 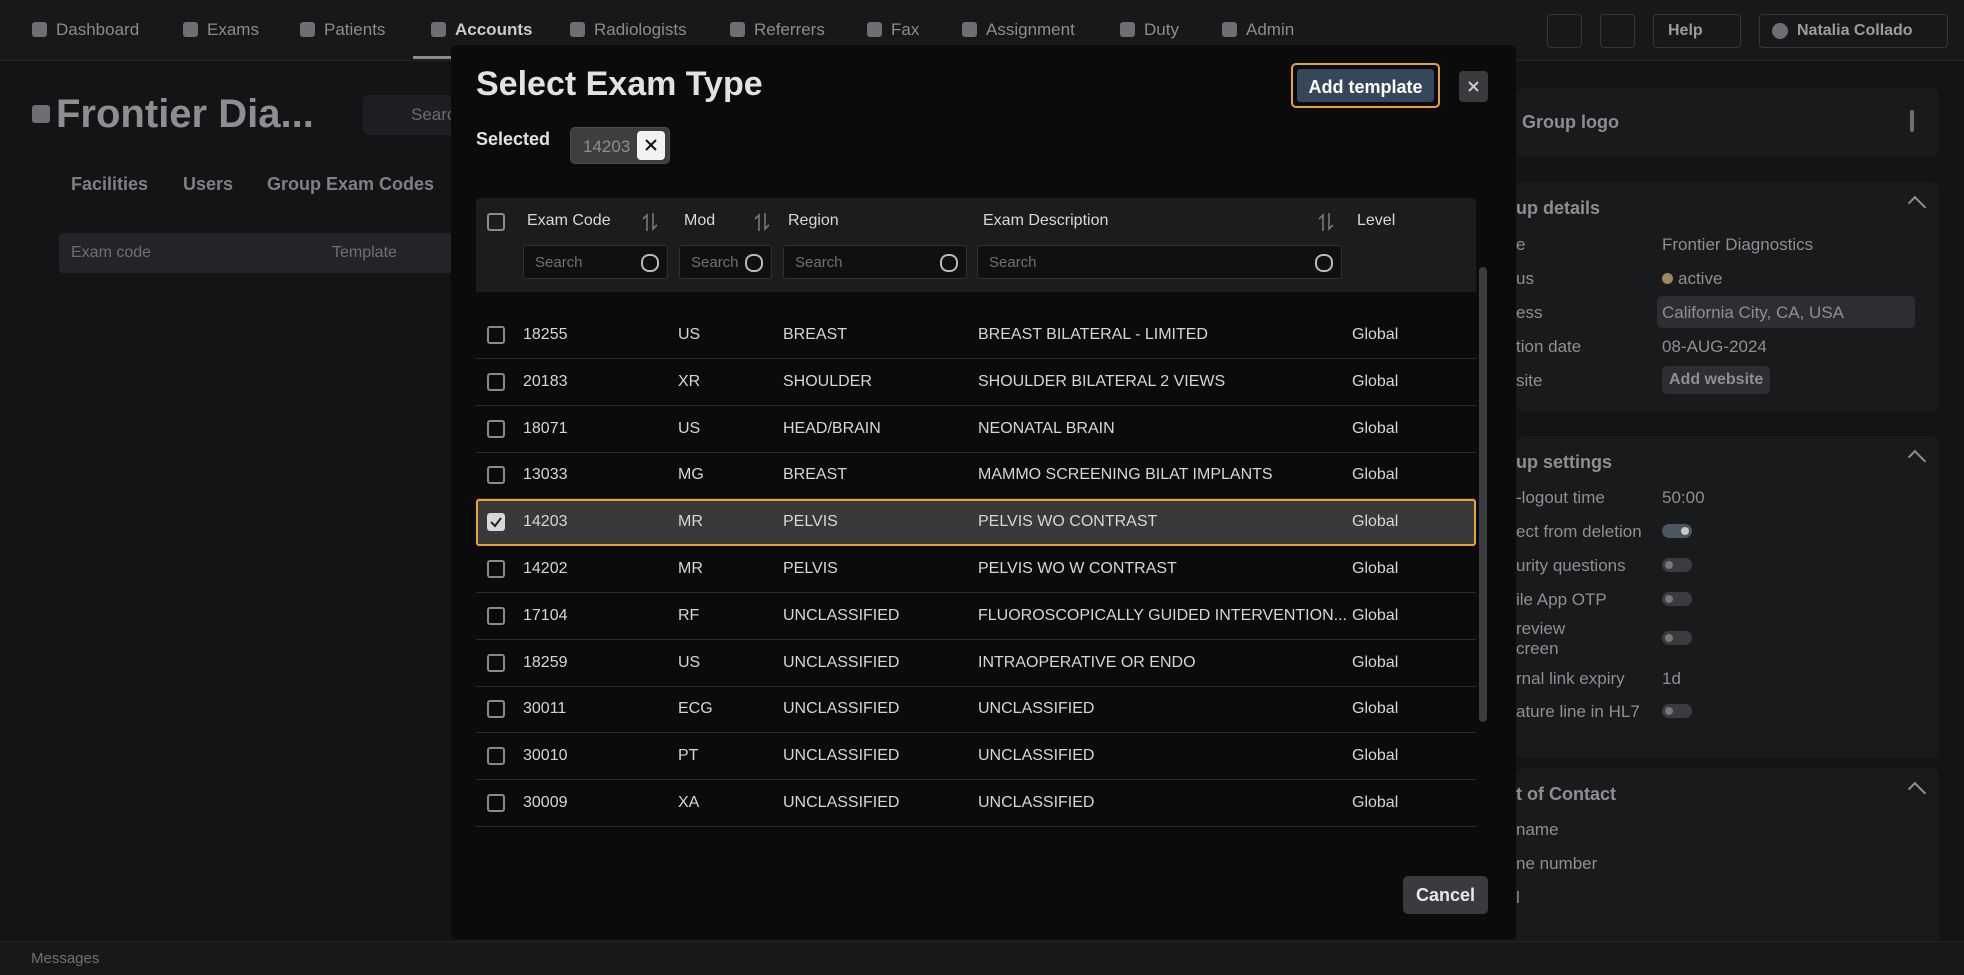 I want to click on exam-cell: 18071, so click(x=545, y=428).